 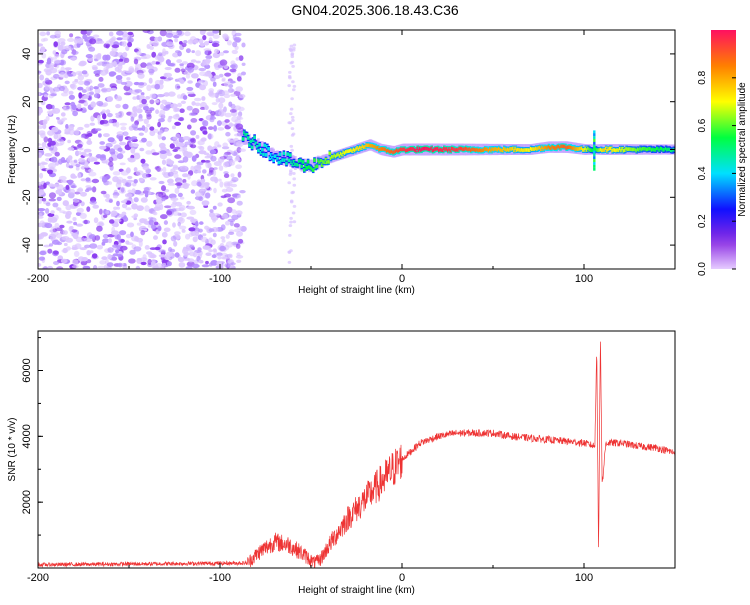 I want to click on chart-title: GN04.2025.306.18.43.C36, so click(x=375, y=10).